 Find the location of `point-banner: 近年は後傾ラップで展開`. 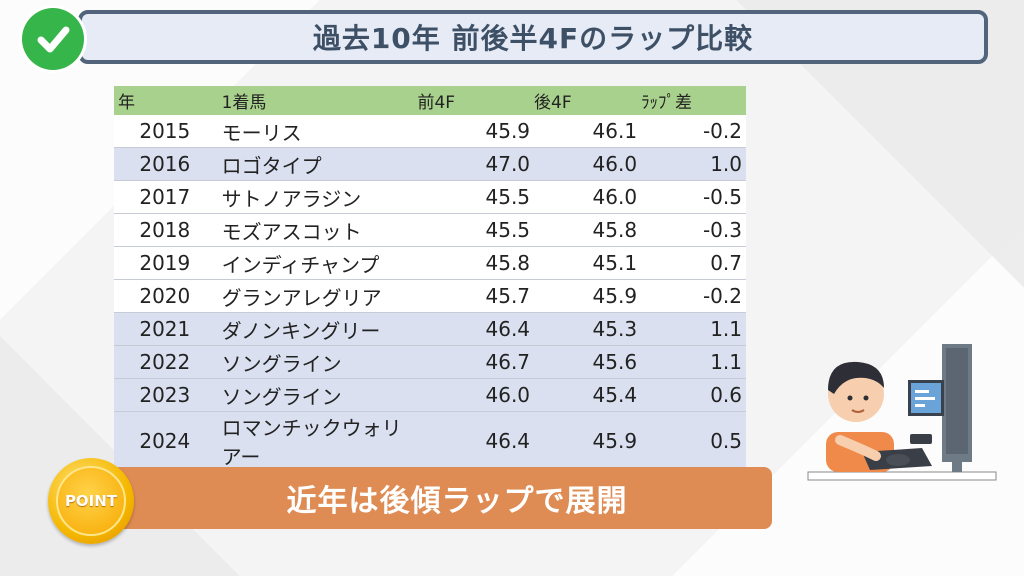

point-banner: 近年は後傾ラップで展開 is located at coordinates (442, 498).